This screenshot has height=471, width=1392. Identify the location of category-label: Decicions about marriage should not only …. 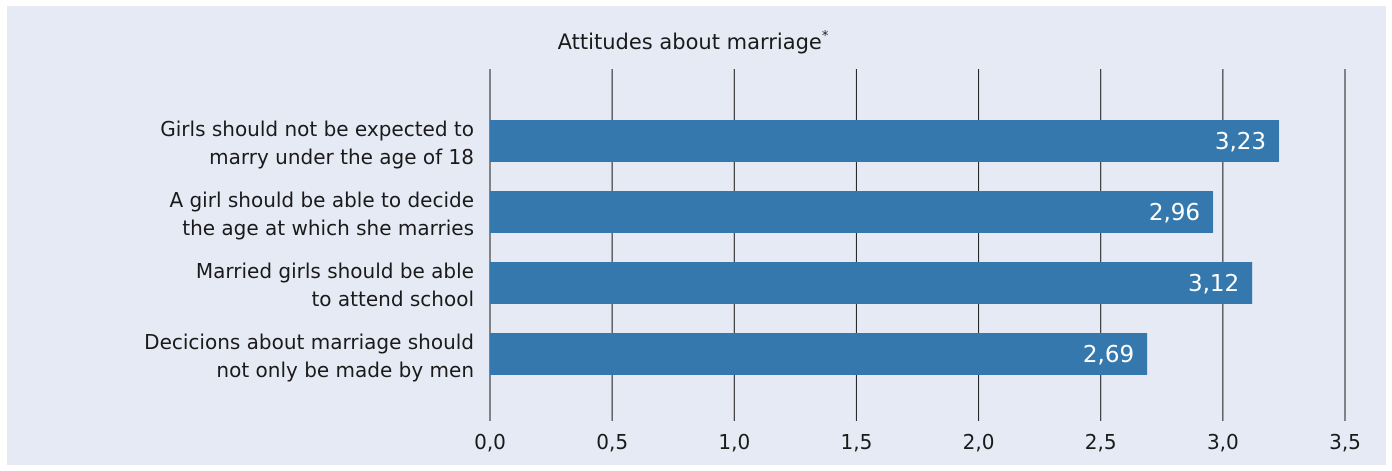
(309, 356).